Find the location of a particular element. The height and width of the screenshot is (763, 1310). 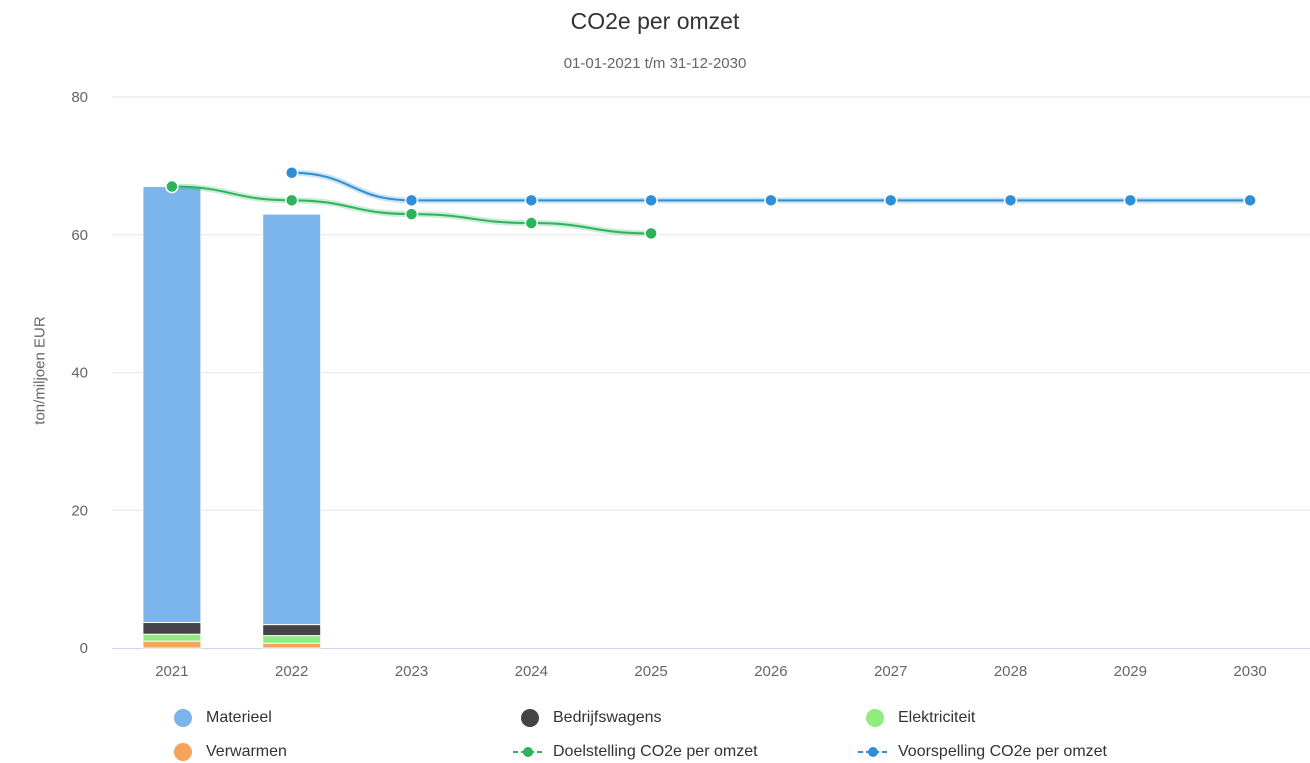

x-tick-label: 2030 is located at coordinates (1249, 671).